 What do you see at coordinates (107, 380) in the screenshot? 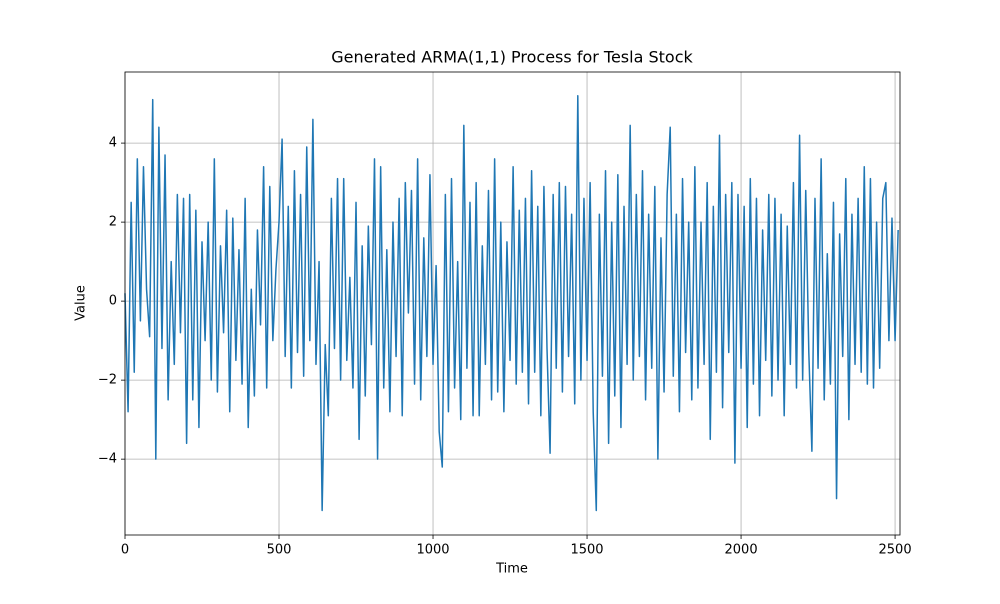
I see `y-tick-label: −2` at bounding box center [107, 380].